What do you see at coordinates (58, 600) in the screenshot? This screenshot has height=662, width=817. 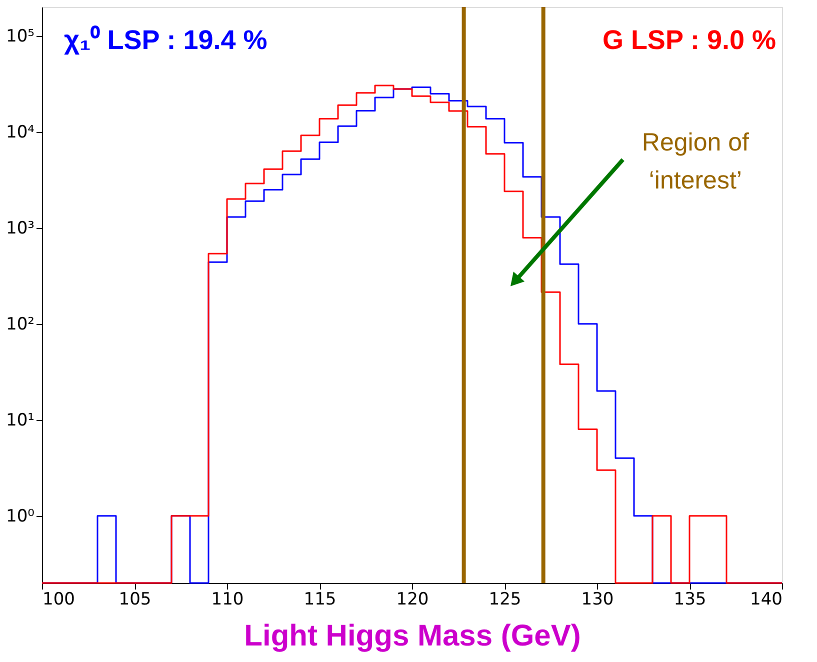 I see `x-tick-label: 100` at bounding box center [58, 600].